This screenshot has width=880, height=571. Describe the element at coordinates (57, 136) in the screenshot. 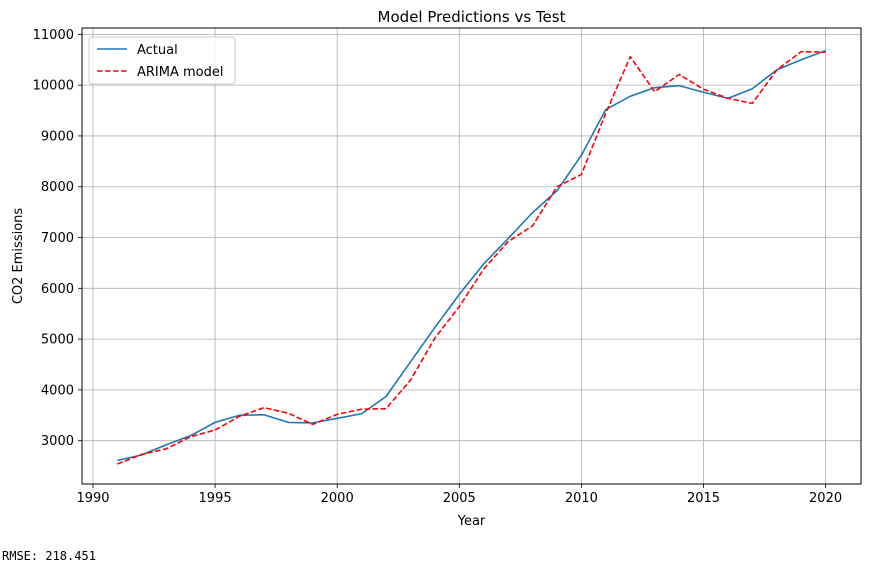

I see `y-tick-label: 9000` at that location.